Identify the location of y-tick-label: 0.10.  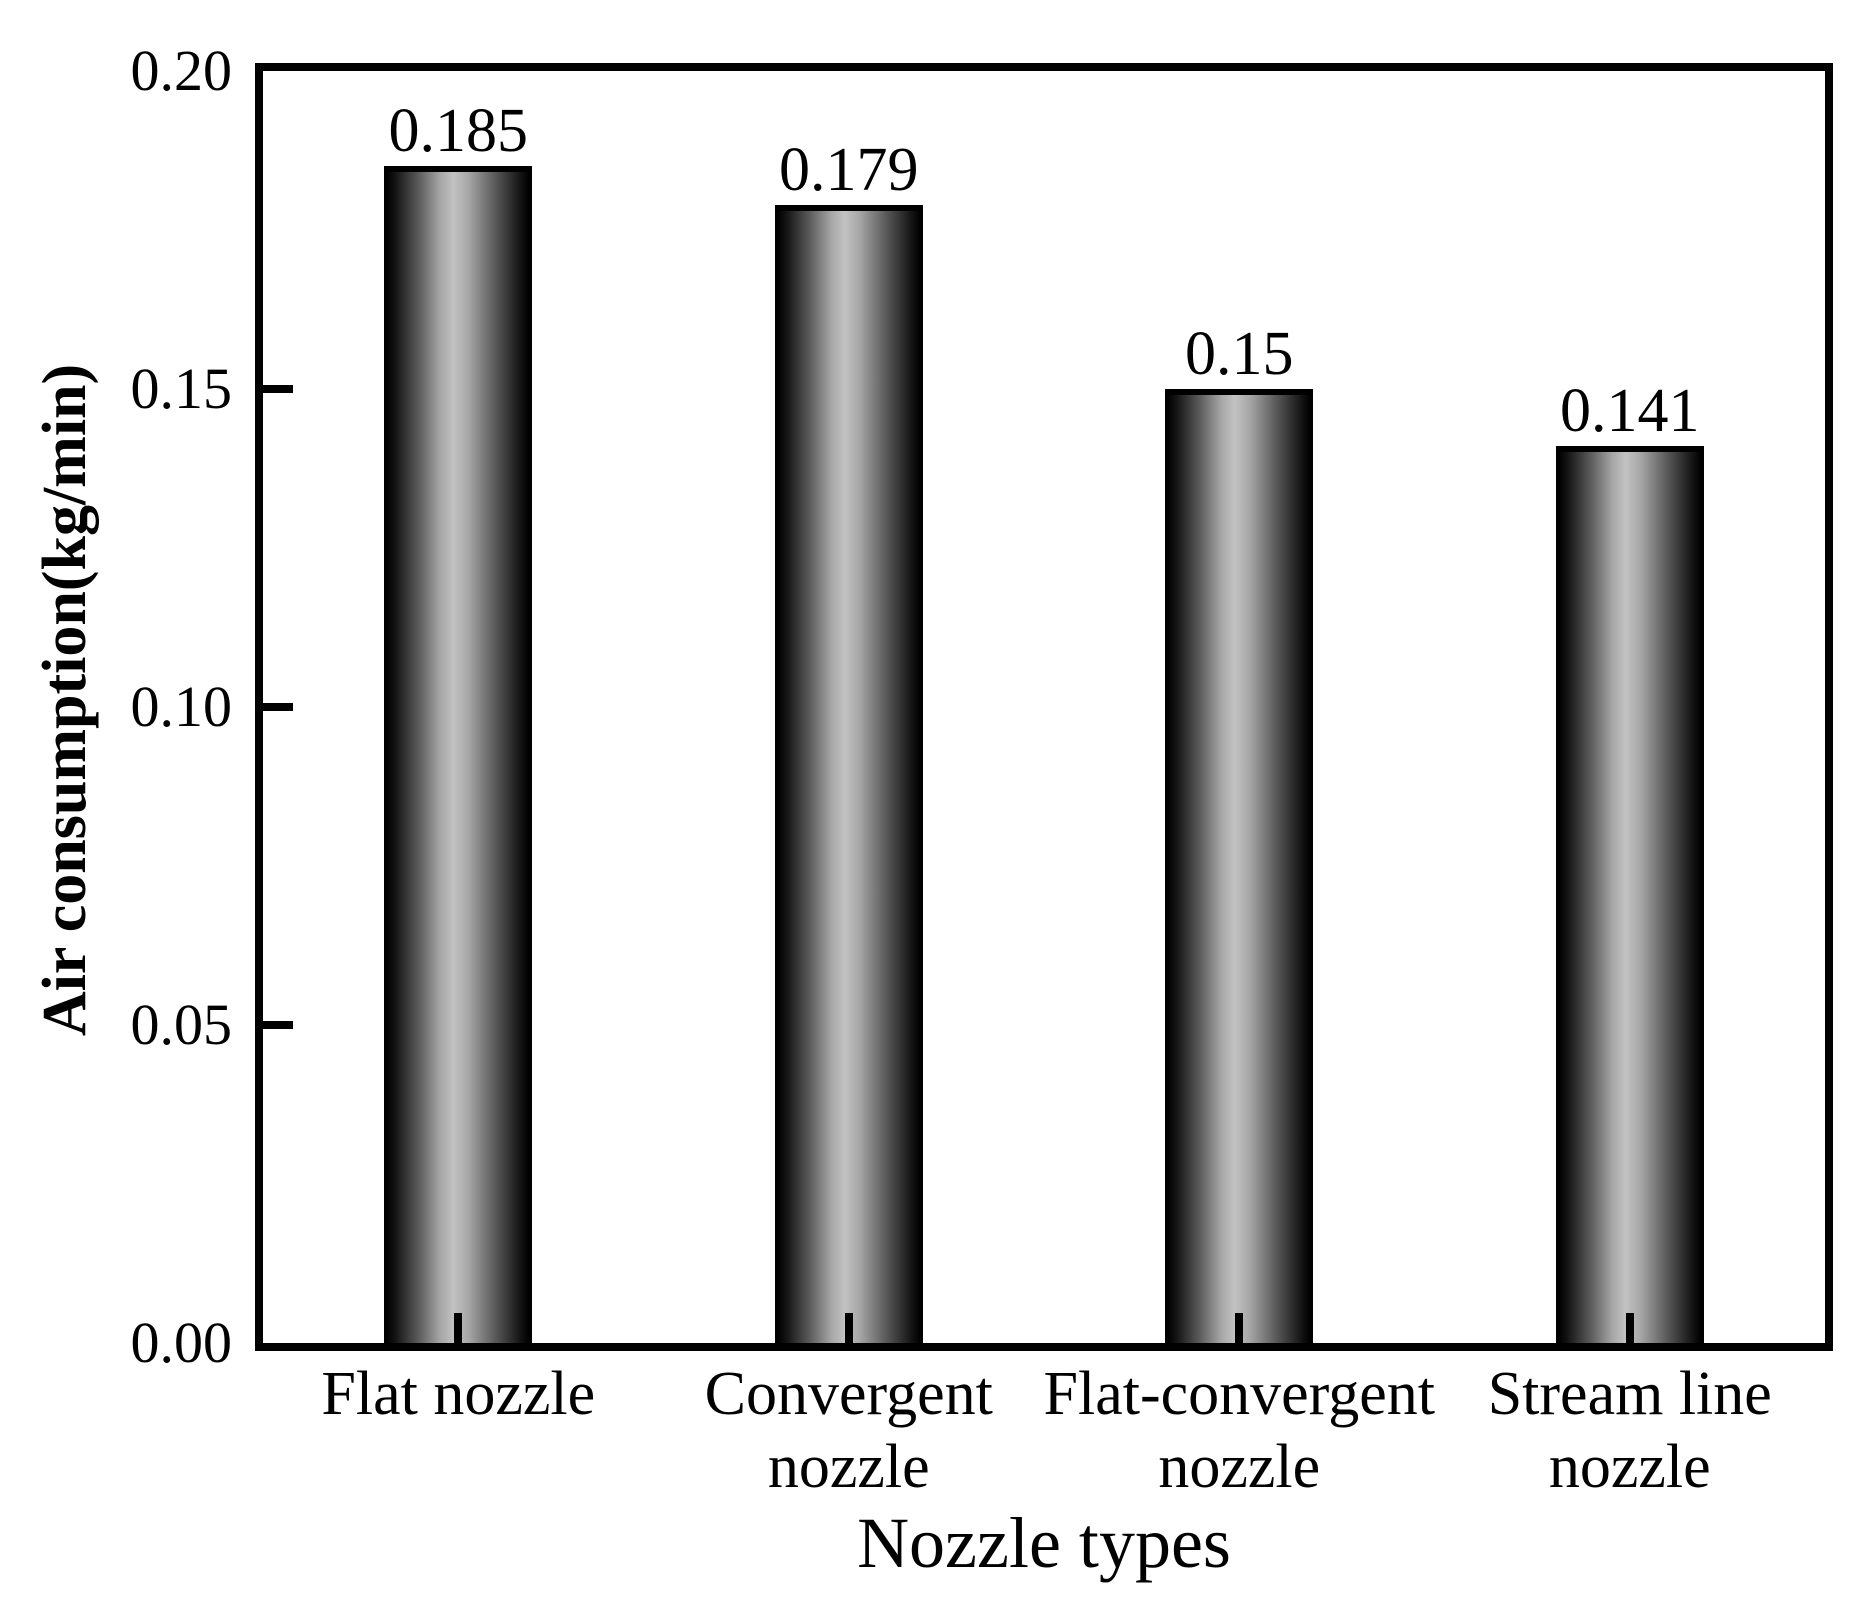
(181, 706).